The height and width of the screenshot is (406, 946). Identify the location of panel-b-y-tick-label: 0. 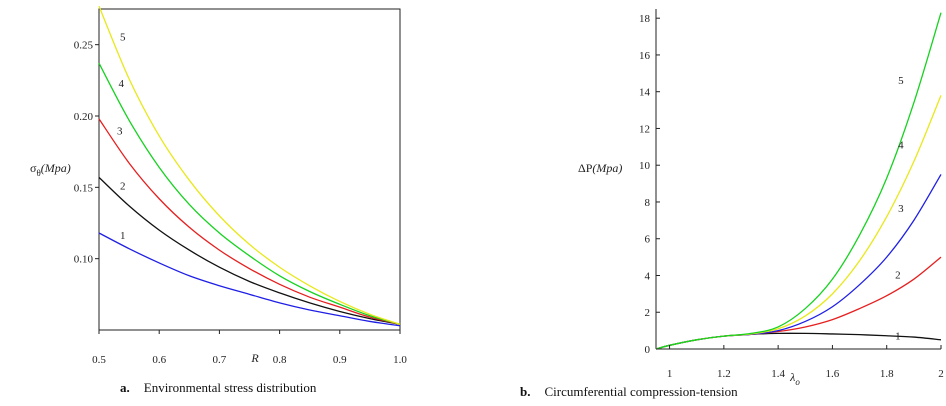
(648, 350).